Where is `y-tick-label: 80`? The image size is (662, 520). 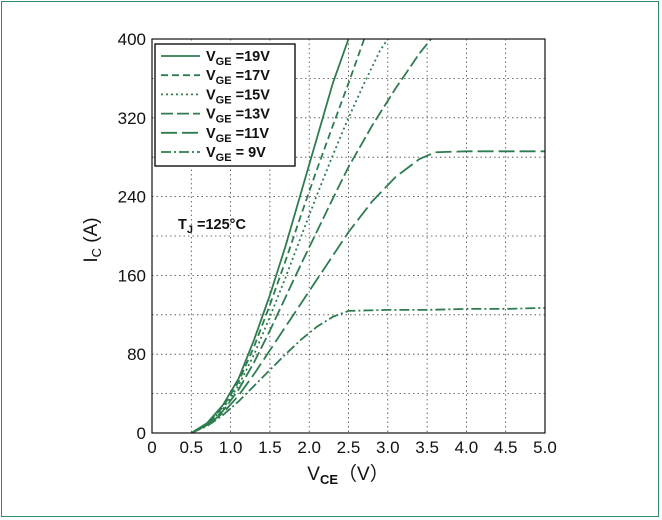 y-tick-label: 80 is located at coordinates (136, 354).